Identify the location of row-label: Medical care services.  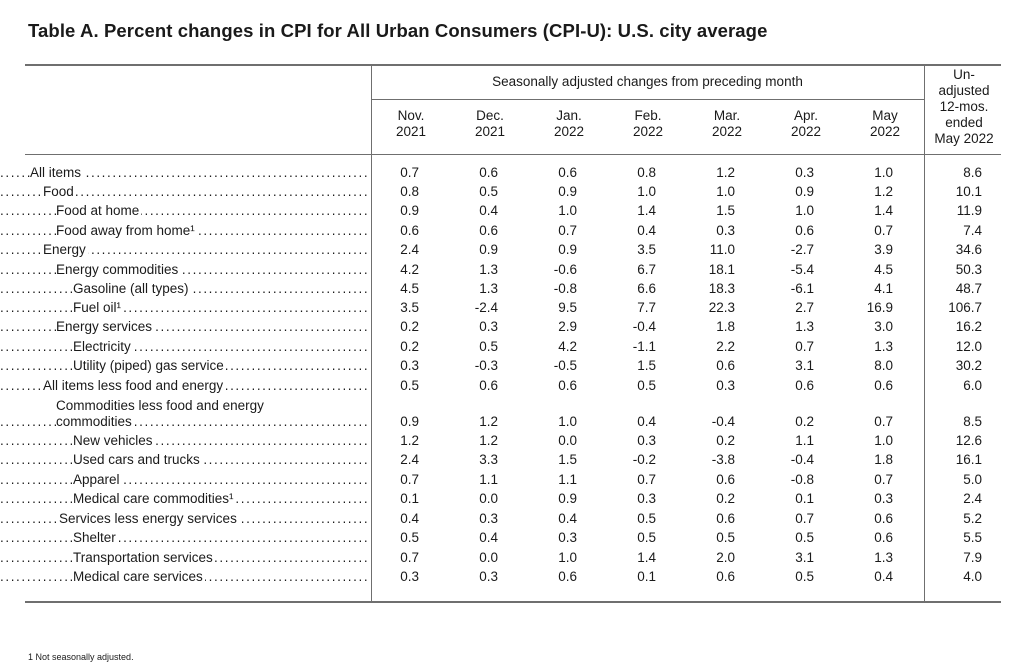
(139, 576).